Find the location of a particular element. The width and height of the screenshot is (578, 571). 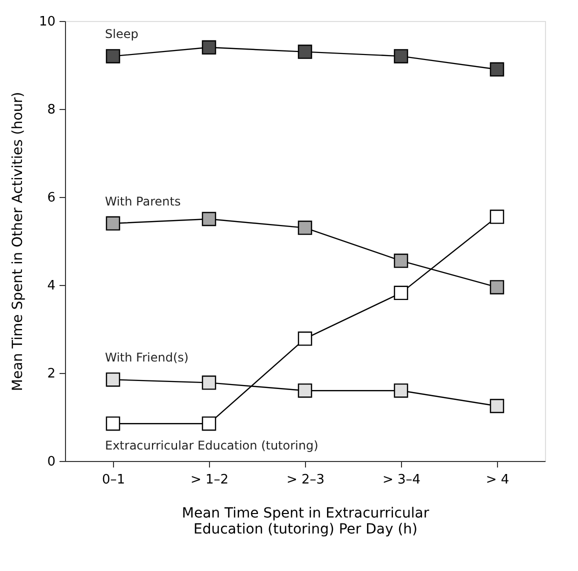

y-tick-label: 4 is located at coordinates (51, 286).